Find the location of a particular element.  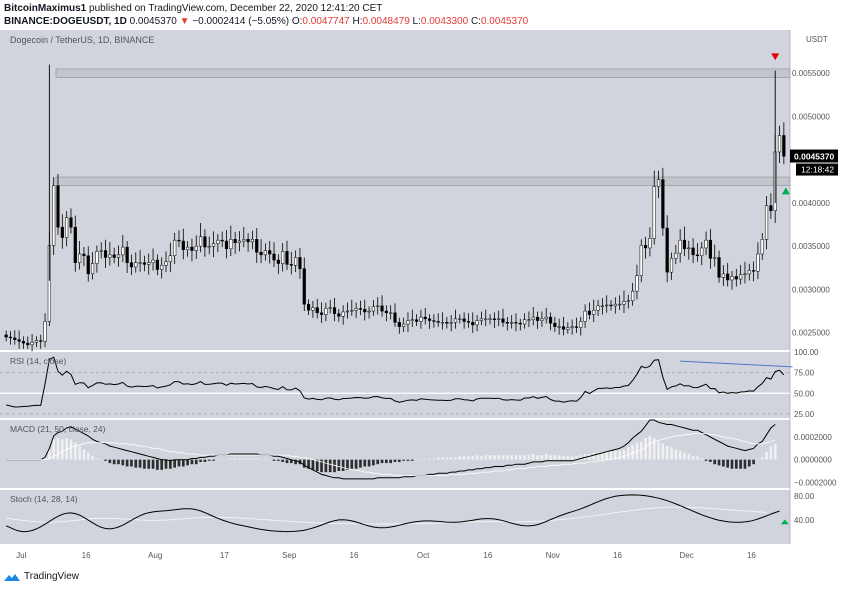

author-name: BitcoinMaximus1 is located at coordinates (45, 8).